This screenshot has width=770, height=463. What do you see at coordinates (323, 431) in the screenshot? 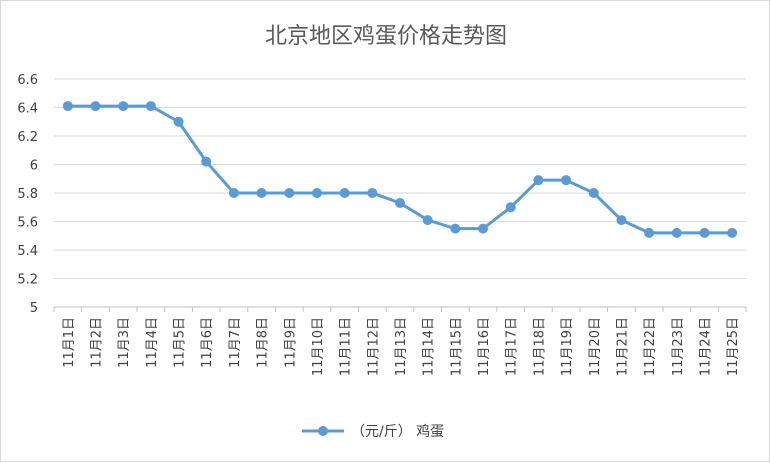
I see `legend-marker` at bounding box center [323, 431].